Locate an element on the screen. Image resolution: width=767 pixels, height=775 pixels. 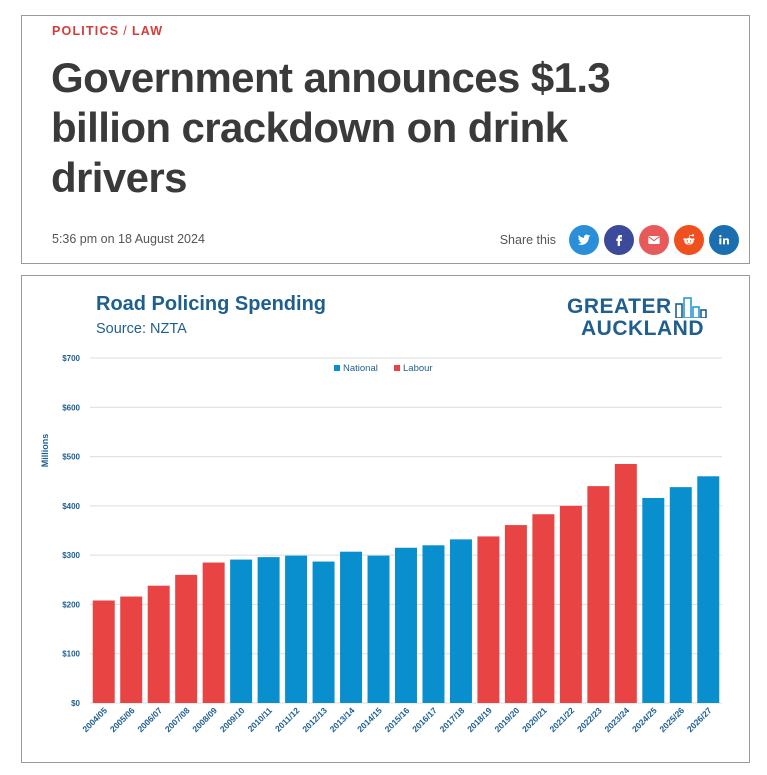
x-tick-label: 2008/09 is located at coordinates (204, 719).